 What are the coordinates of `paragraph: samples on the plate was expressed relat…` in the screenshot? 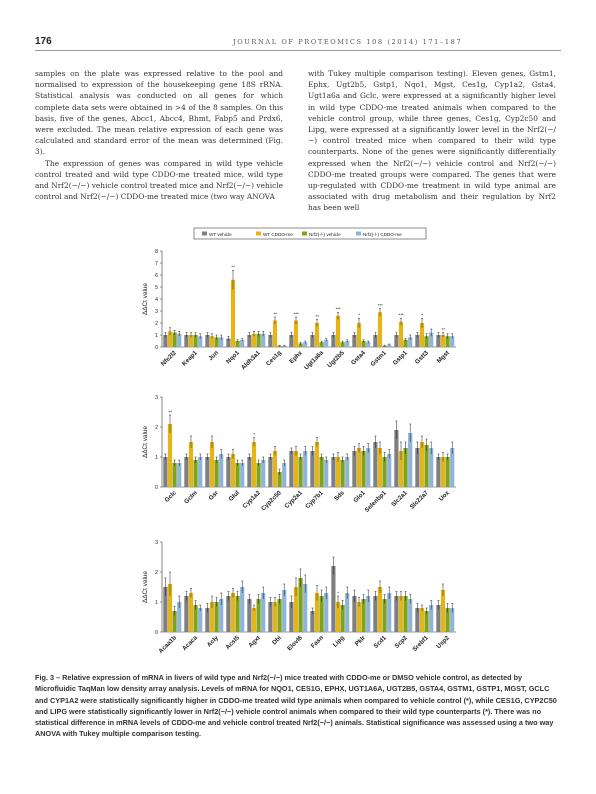 It's located at (159, 113).